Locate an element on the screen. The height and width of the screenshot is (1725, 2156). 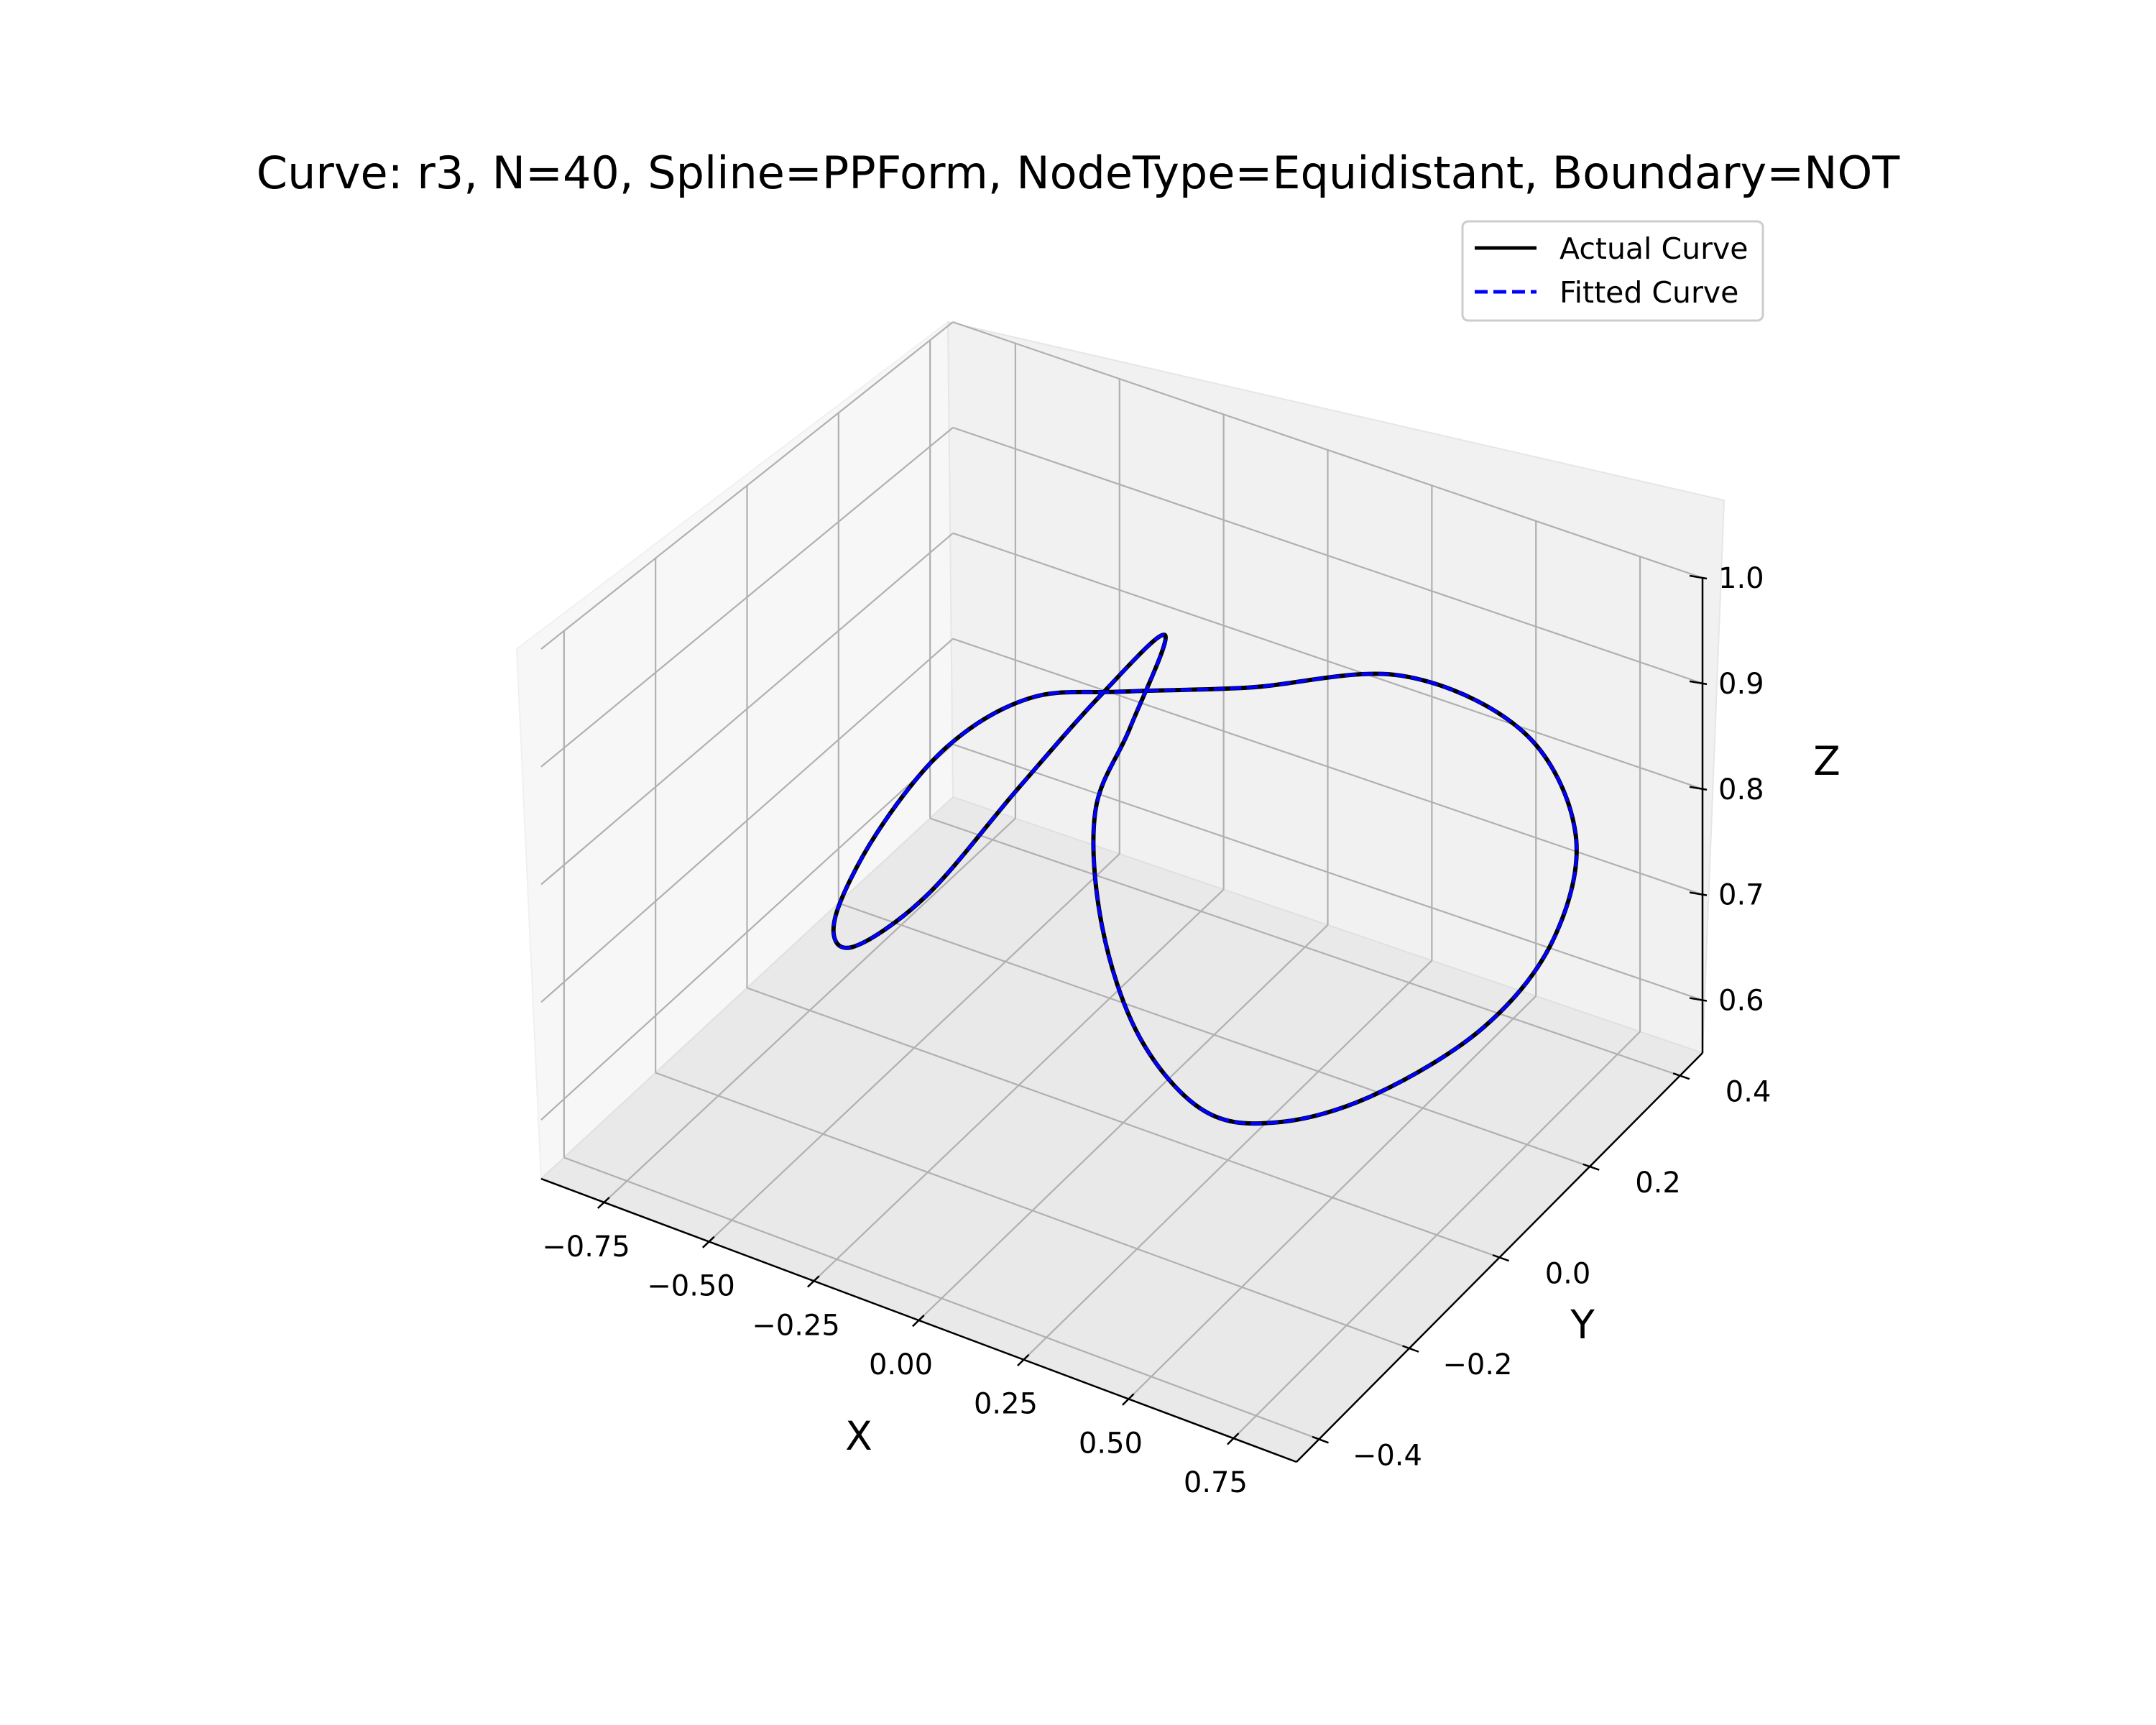
z-tick-label: 0.7 is located at coordinates (1741, 895).